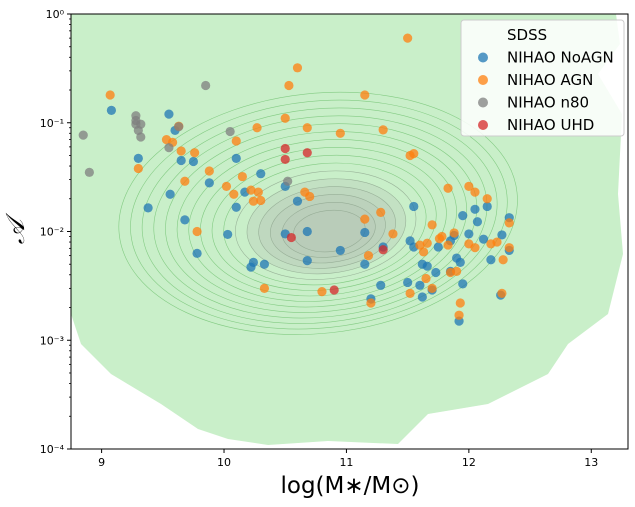  What do you see at coordinates (550, 125) in the screenshot?
I see `legend-entry-nihao-uhd: NIHAO UHD` at bounding box center [550, 125].